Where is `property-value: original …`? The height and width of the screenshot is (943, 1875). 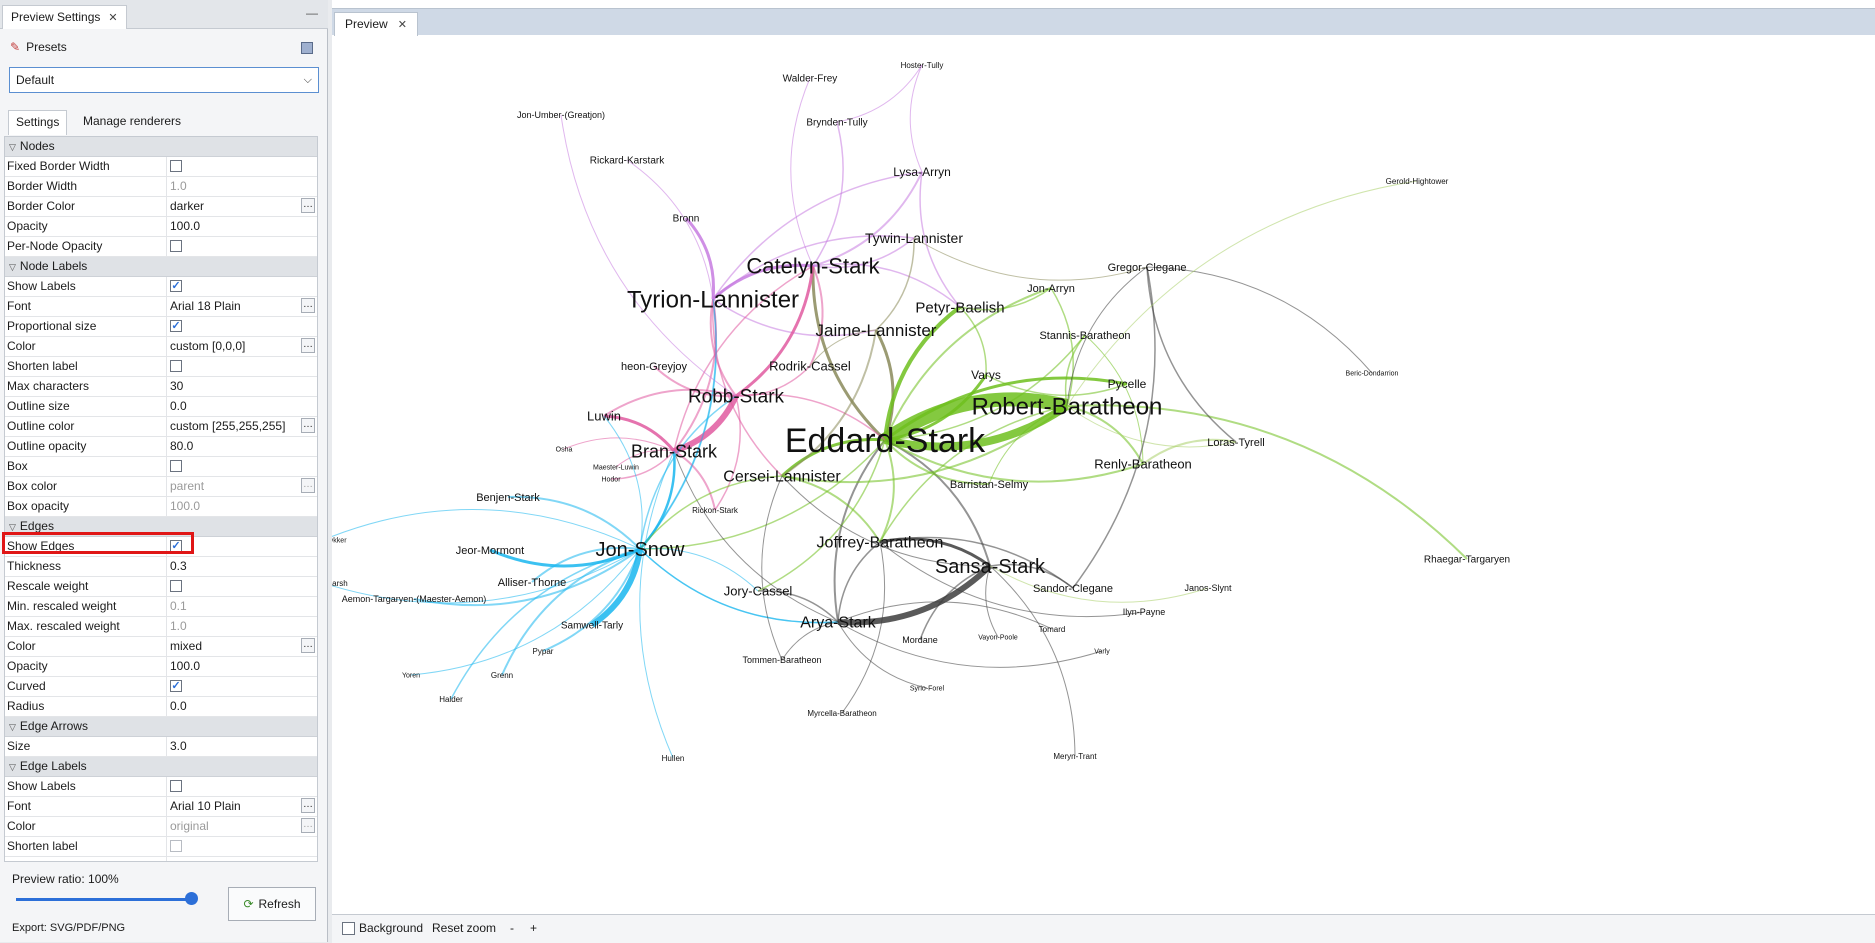
property-value: original … is located at coordinates (241, 826).